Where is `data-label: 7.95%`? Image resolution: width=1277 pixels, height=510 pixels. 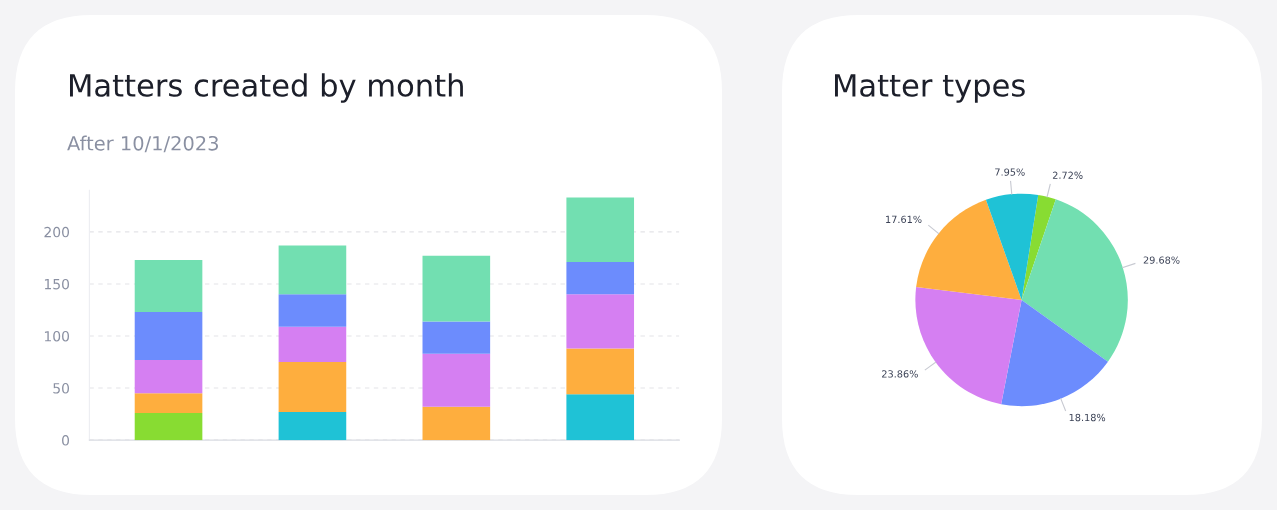 data-label: 7.95% is located at coordinates (1010, 172).